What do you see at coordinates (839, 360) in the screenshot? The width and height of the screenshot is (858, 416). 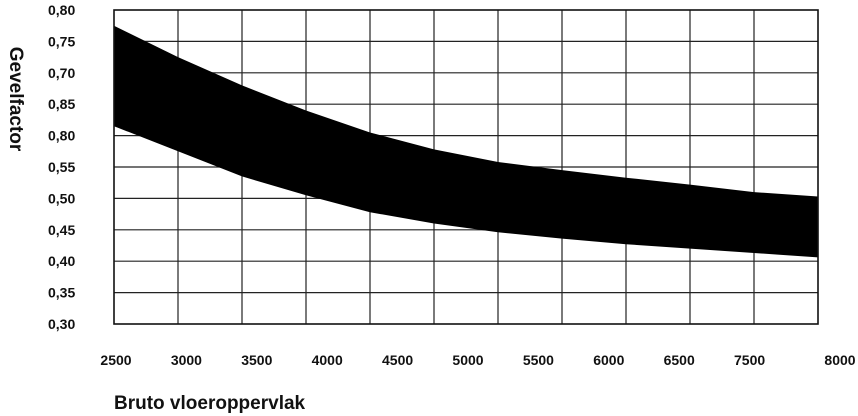 I see `x-tick-label: 8000` at bounding box center [839, 360].